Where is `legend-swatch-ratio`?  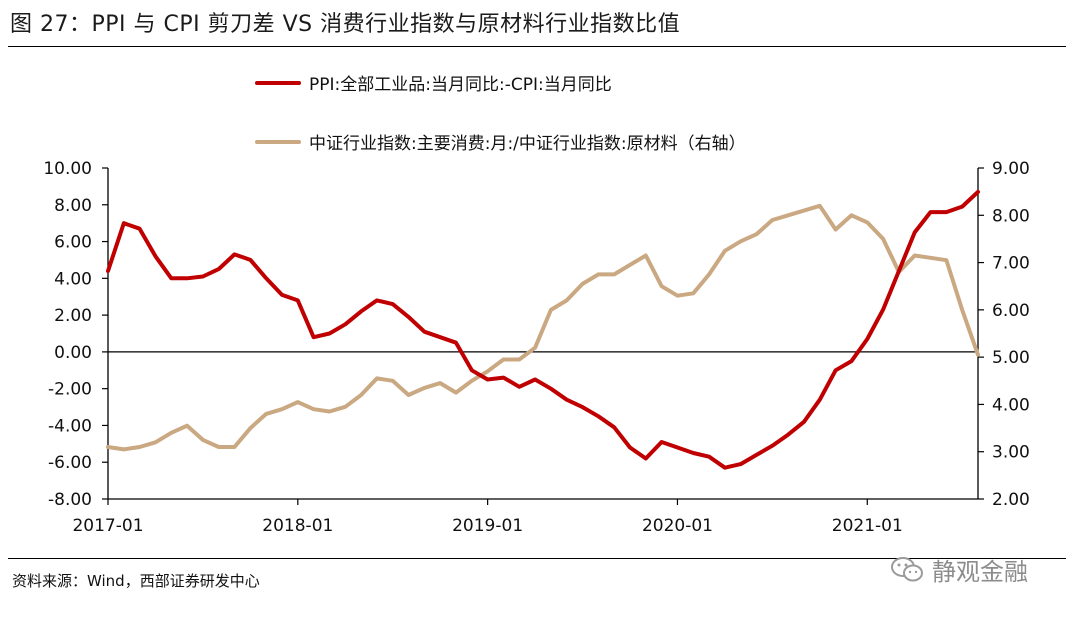
legend-swatch-ratio is located at coordinates (278, 141).